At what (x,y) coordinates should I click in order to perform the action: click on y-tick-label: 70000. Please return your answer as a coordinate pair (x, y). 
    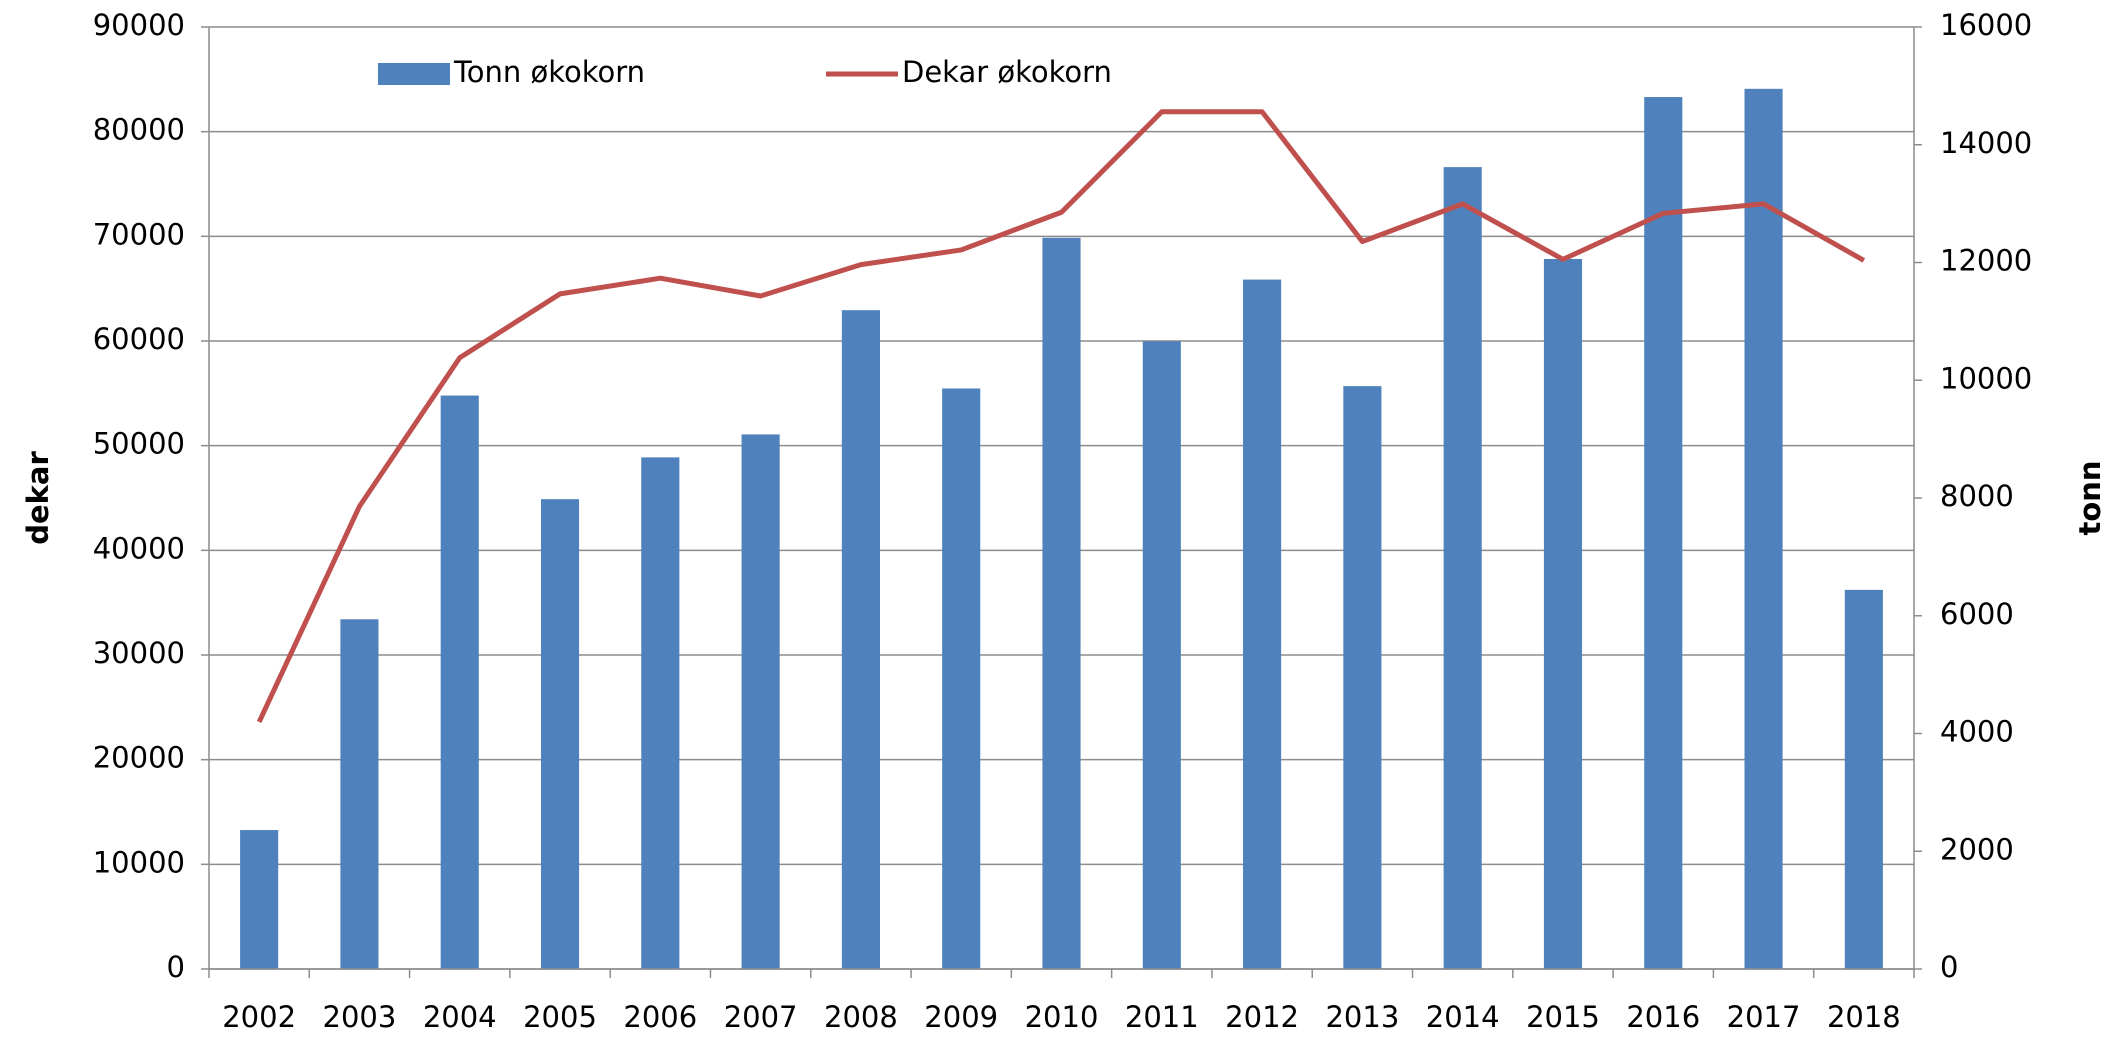
    Looking at the image, I should click on (139, 234).